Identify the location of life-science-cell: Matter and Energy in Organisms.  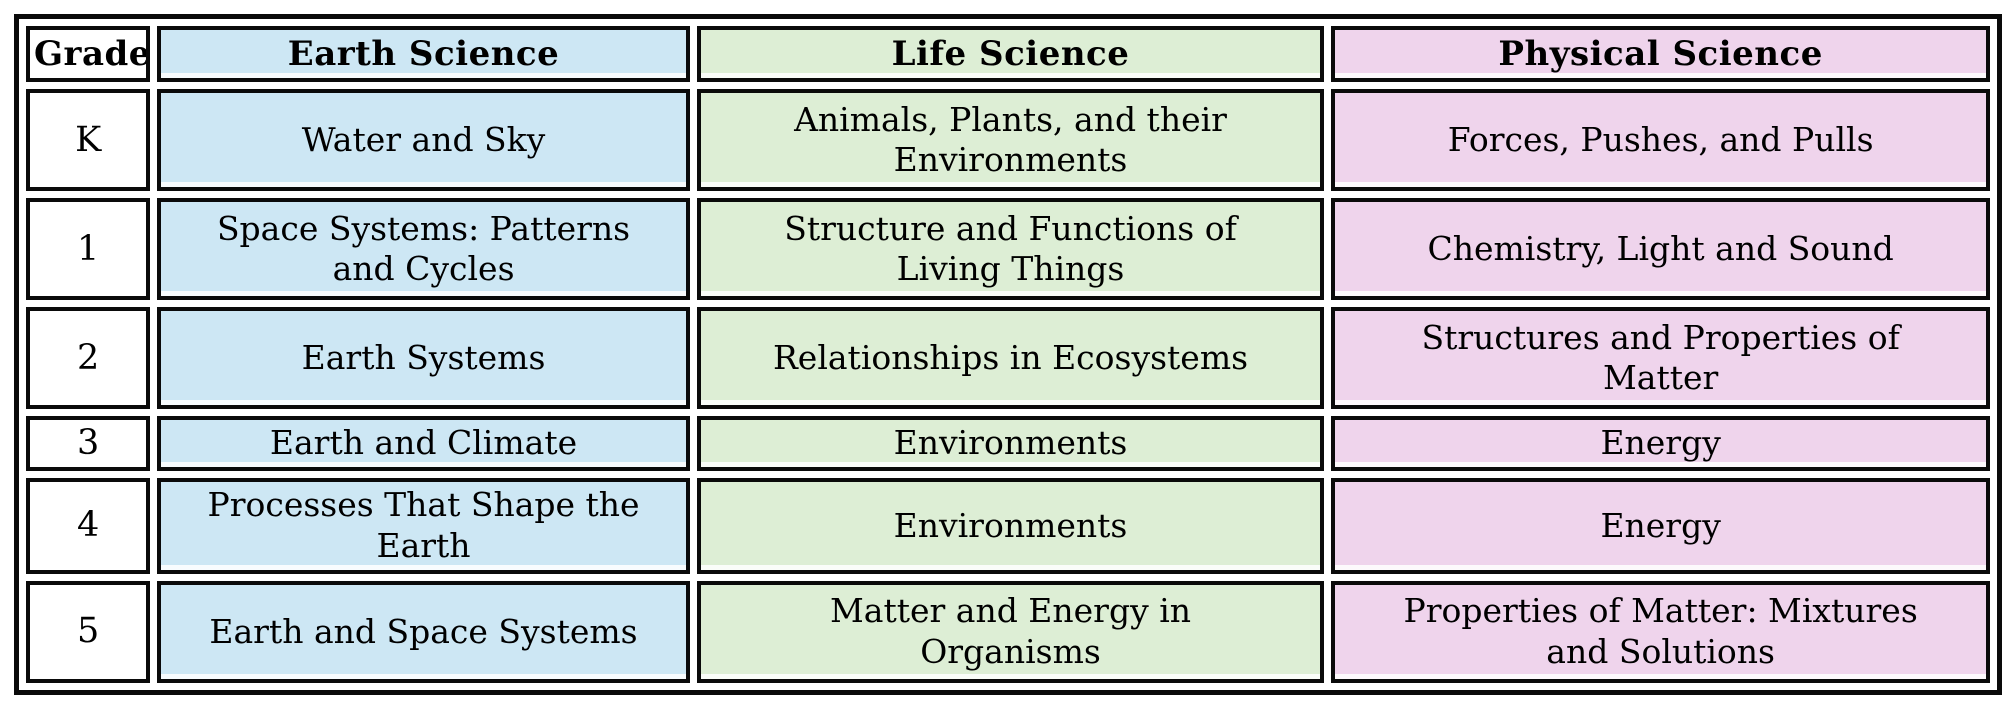
(1010, 631).